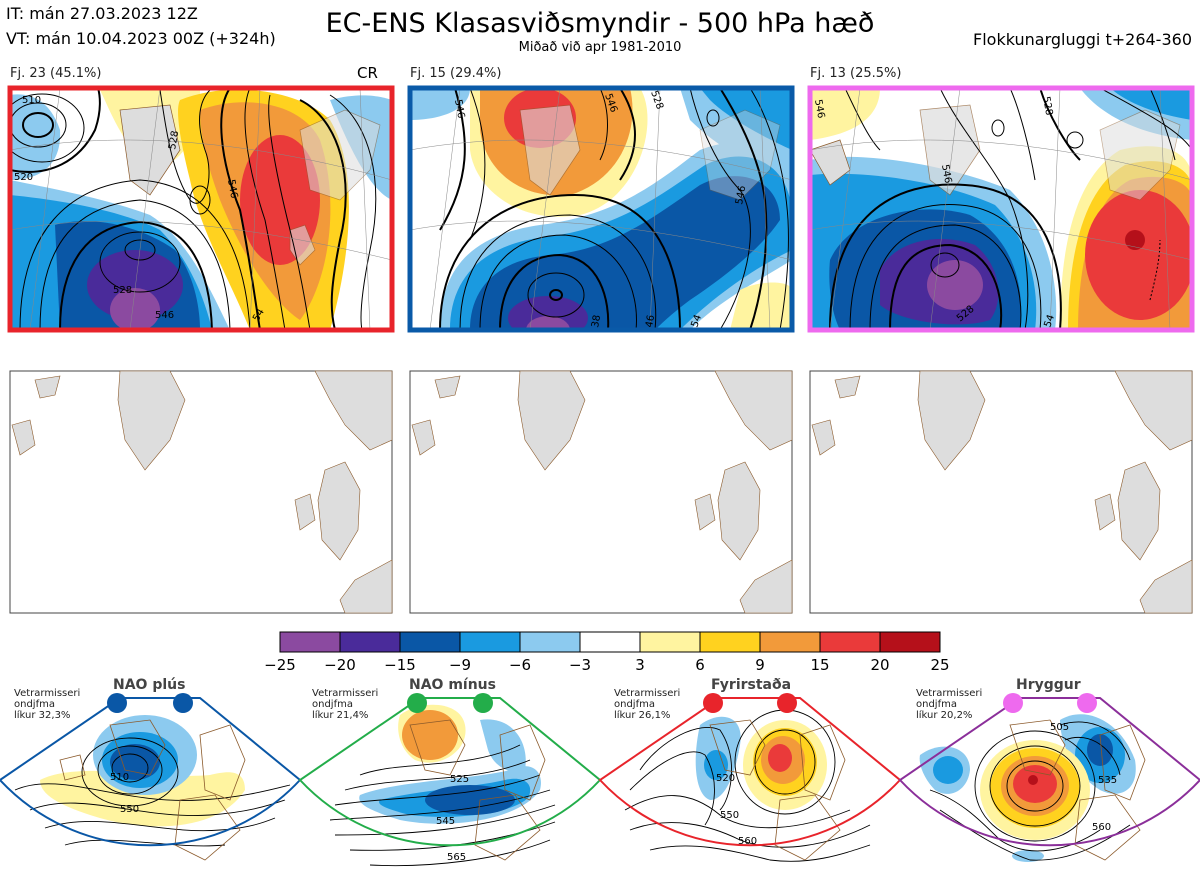 Image resolution: width=1200 pixels, height=871 pixels. What do you see at coordinates (725, 778) in the screenshot?
I see `regime-3-contour-label: 520` at bounding box center [725, 778].